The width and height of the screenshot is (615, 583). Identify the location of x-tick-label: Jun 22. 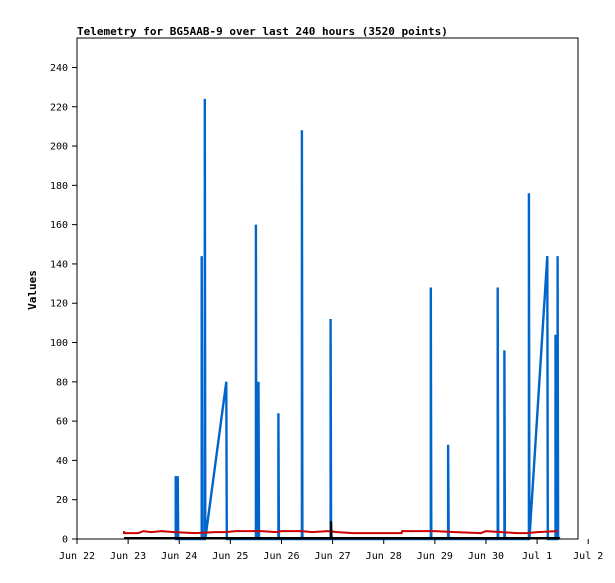
(77, 556).